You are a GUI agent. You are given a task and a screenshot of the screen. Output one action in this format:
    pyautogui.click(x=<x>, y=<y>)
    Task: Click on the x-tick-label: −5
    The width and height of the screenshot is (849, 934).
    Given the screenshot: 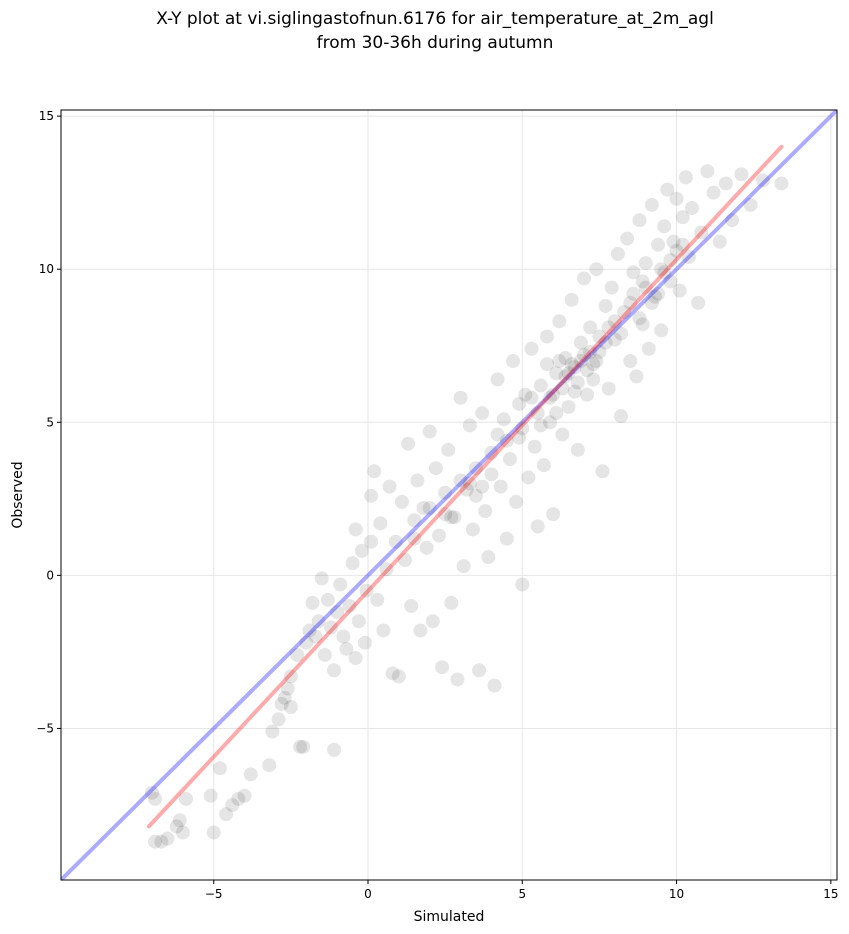 What is the action you would take?
    pyautogui.click(x=214, y=894)
    